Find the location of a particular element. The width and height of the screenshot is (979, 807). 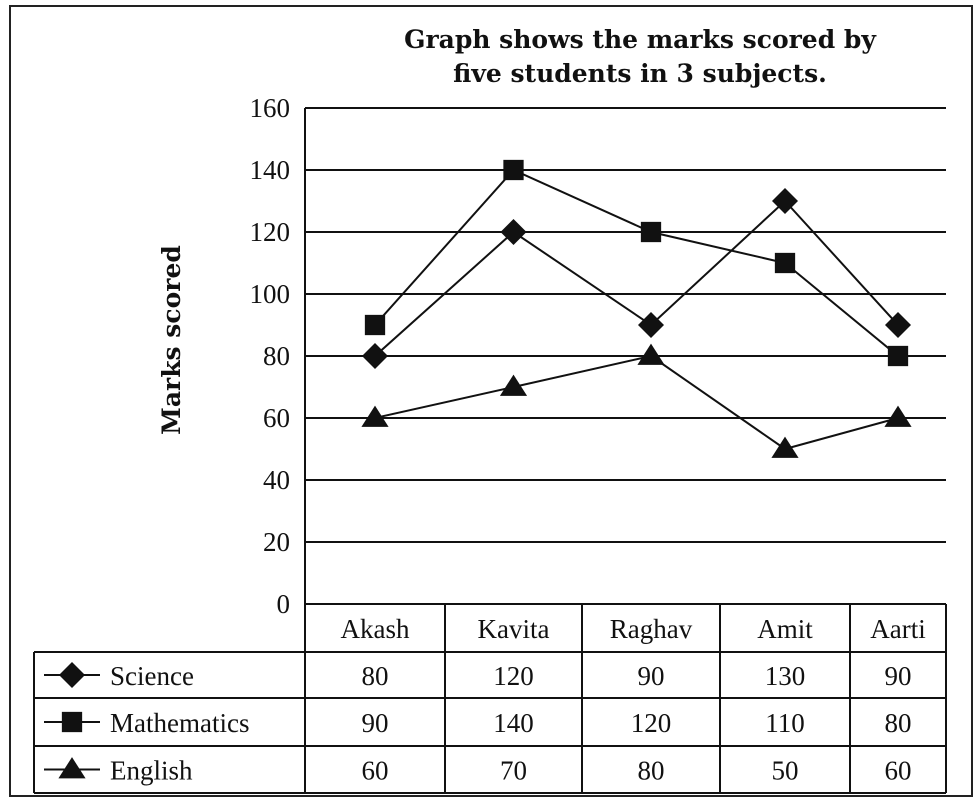

legend-label: Science is located at coordinates (152, 676).